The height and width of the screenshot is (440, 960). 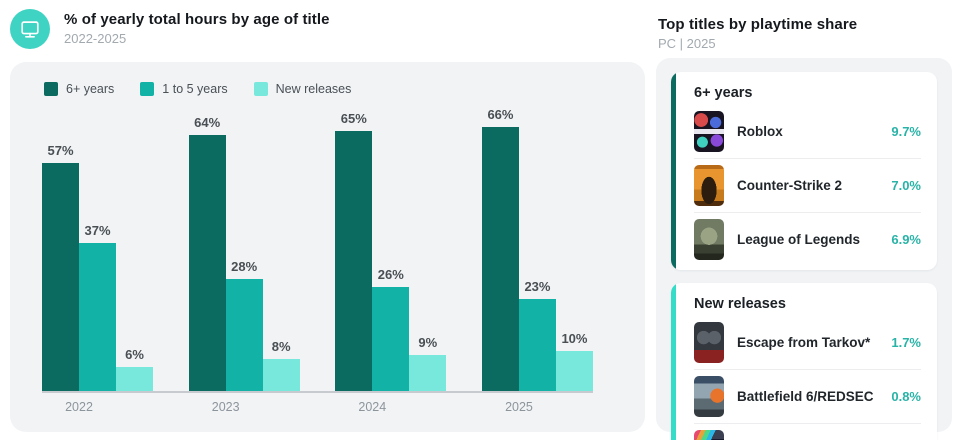 I want to click on bar: 9%, so click(x=428, y=363).